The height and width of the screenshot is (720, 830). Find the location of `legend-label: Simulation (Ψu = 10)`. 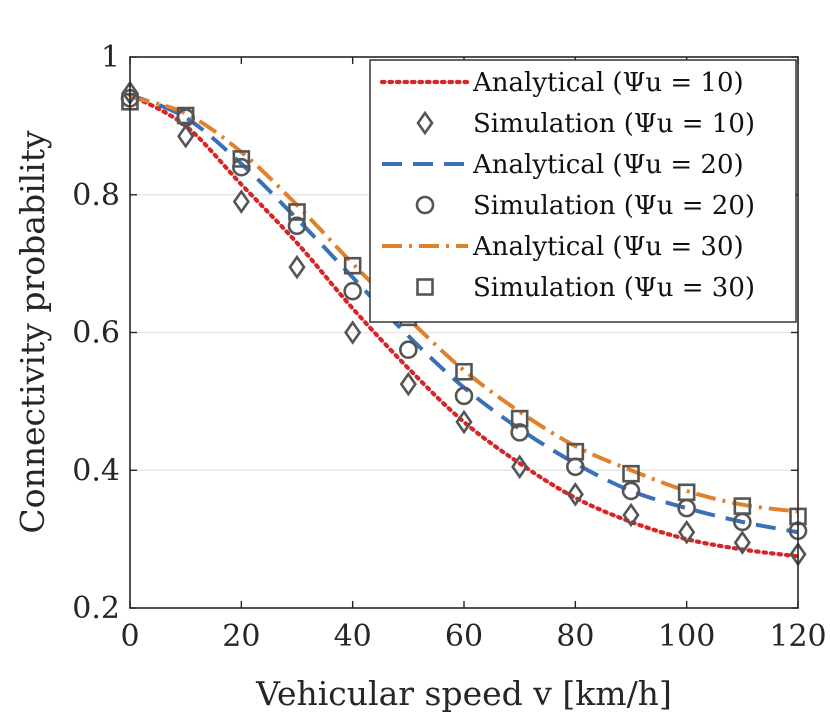

legend-label: Simulation (Ψu = 10) is located at coordinates (614, 124).